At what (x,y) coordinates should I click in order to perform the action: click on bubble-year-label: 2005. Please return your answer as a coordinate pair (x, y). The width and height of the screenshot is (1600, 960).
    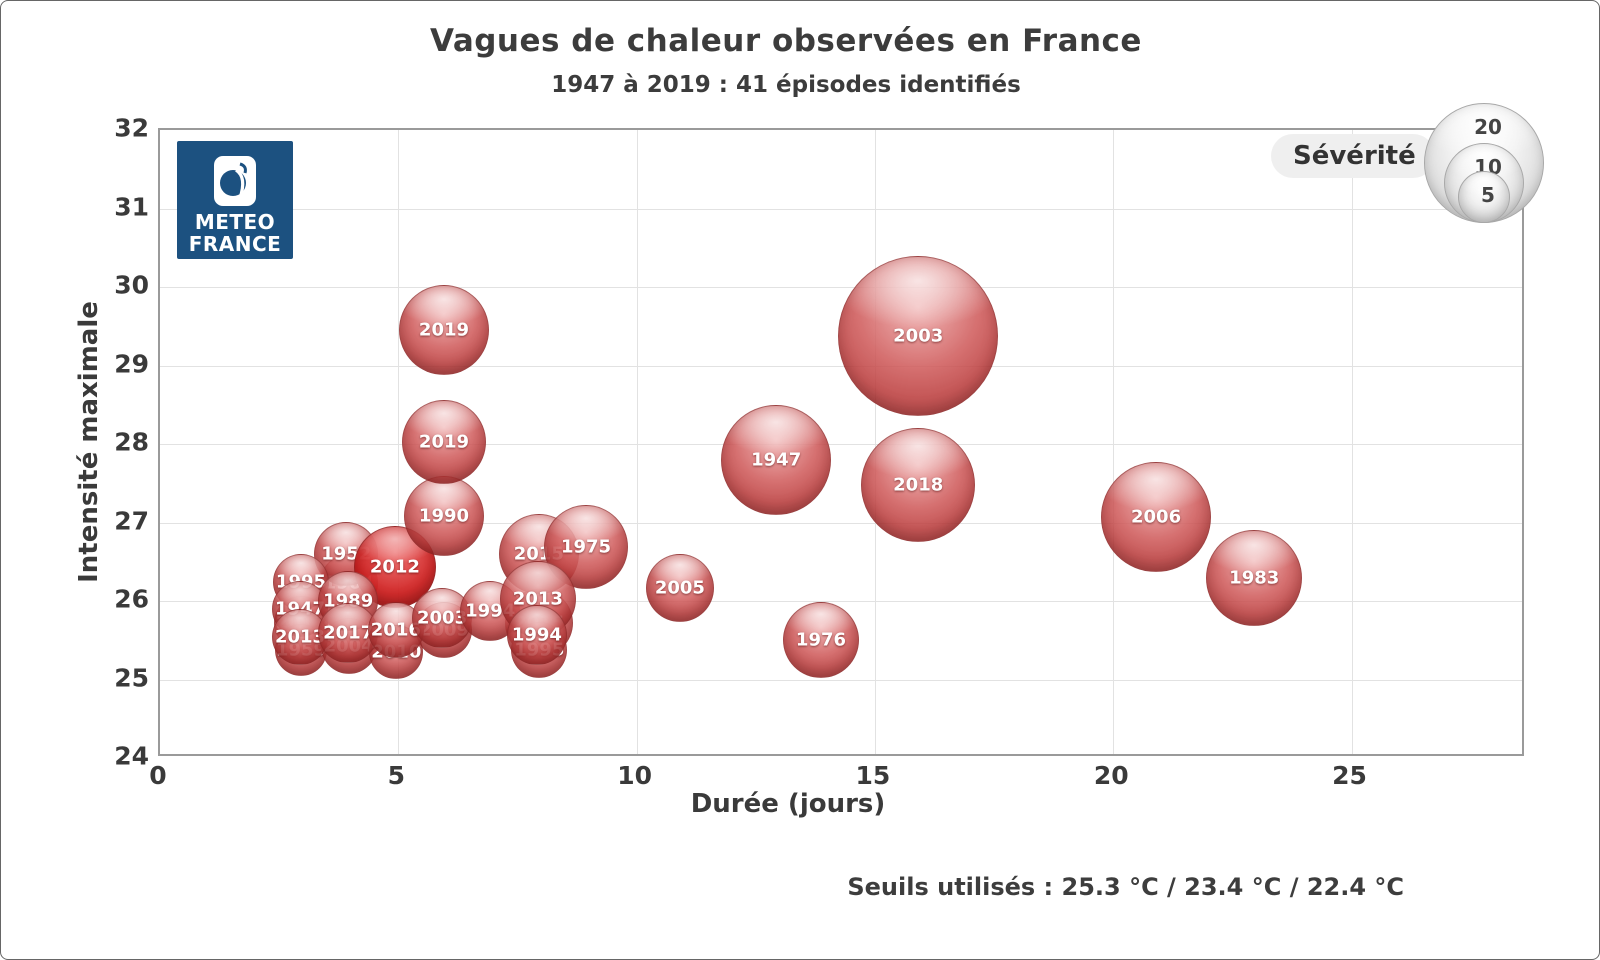
    Looking at the image, I should click on (679, 588).